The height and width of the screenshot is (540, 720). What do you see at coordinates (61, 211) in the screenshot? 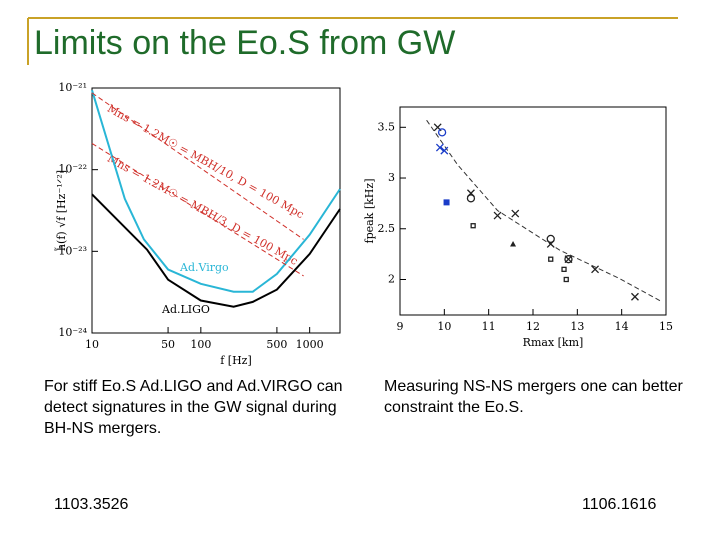
I see `y-axis-label: h̃(f) √f [Hz⁻¹ᐟ²]` at bounding box center [61, 211].